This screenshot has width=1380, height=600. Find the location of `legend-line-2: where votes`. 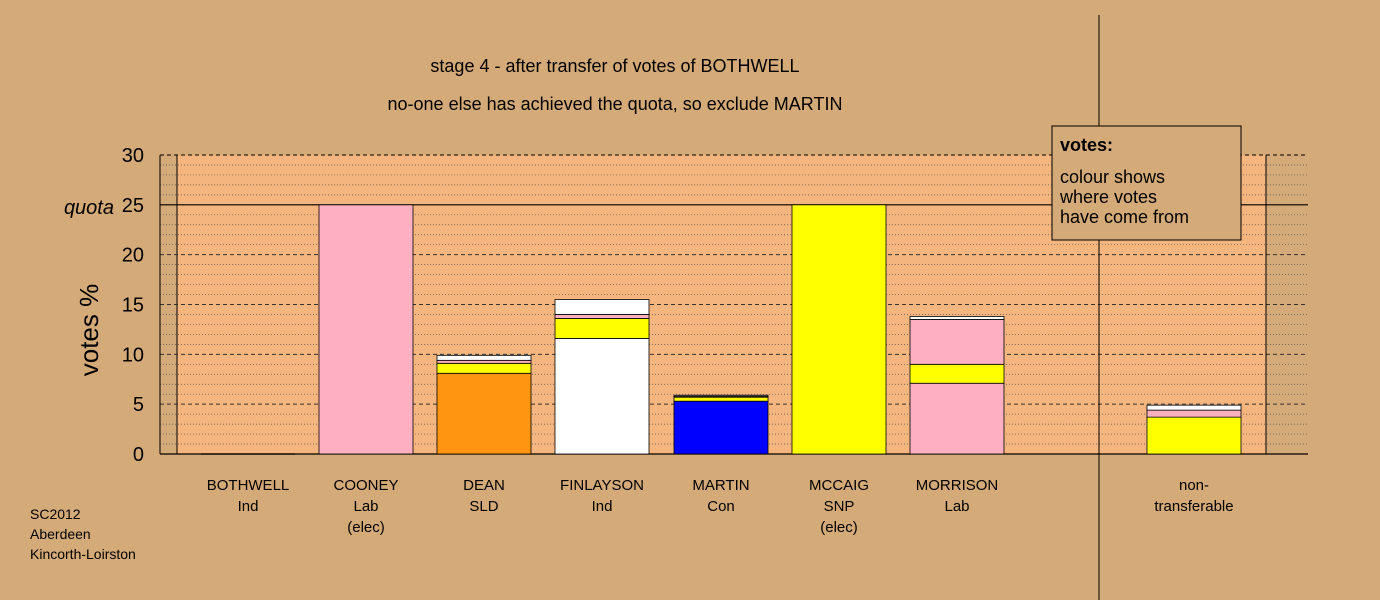

legend-line-2: where votes is located at coordinates (1108, 197).